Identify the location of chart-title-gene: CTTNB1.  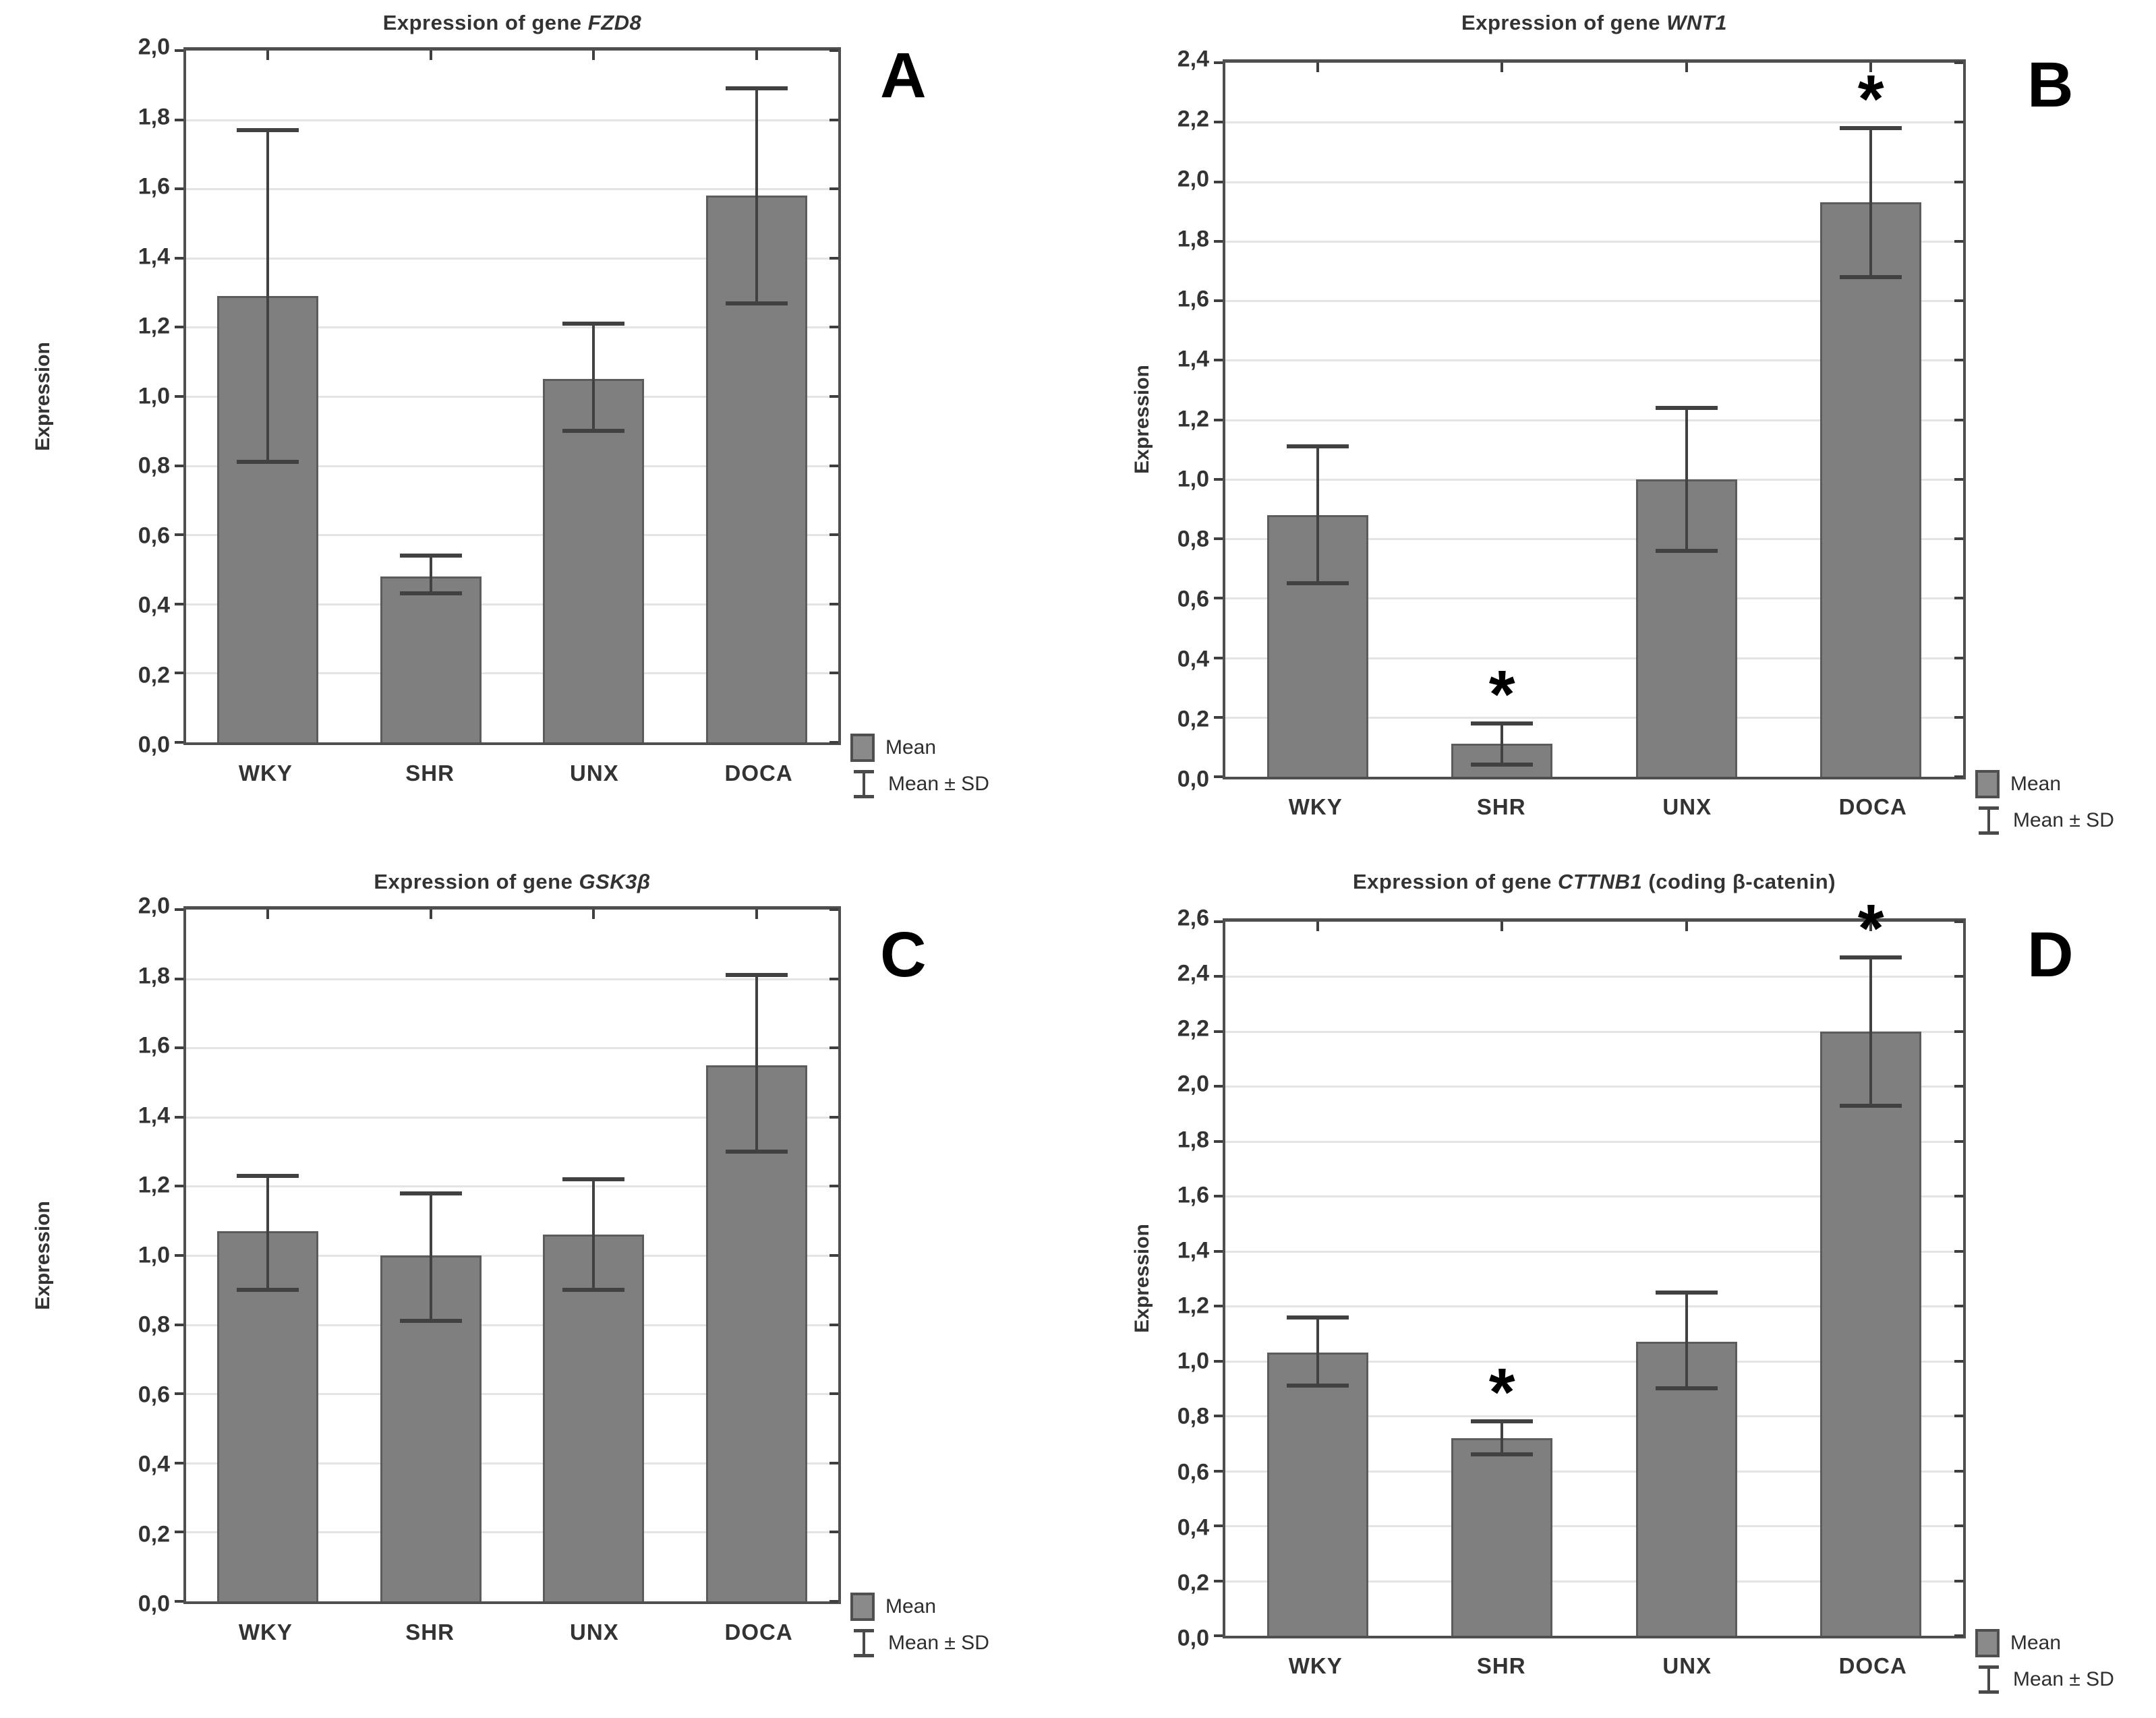
(1600, 882).